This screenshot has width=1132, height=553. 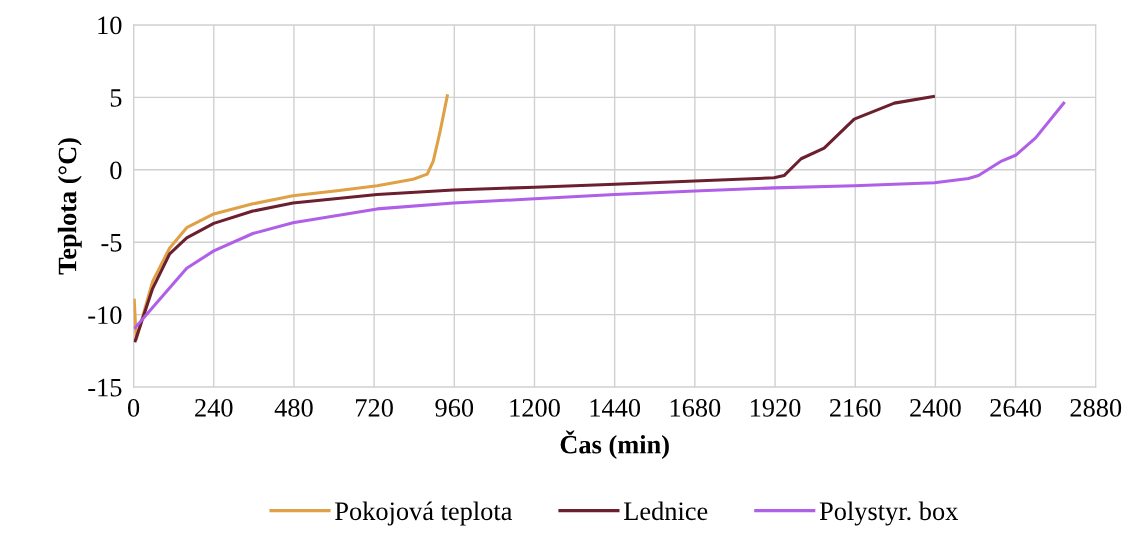 What do you see at coordinates (110, 25) in the screenshot?
I see `y-tick-label: 10` at bounding box center [110, 25].